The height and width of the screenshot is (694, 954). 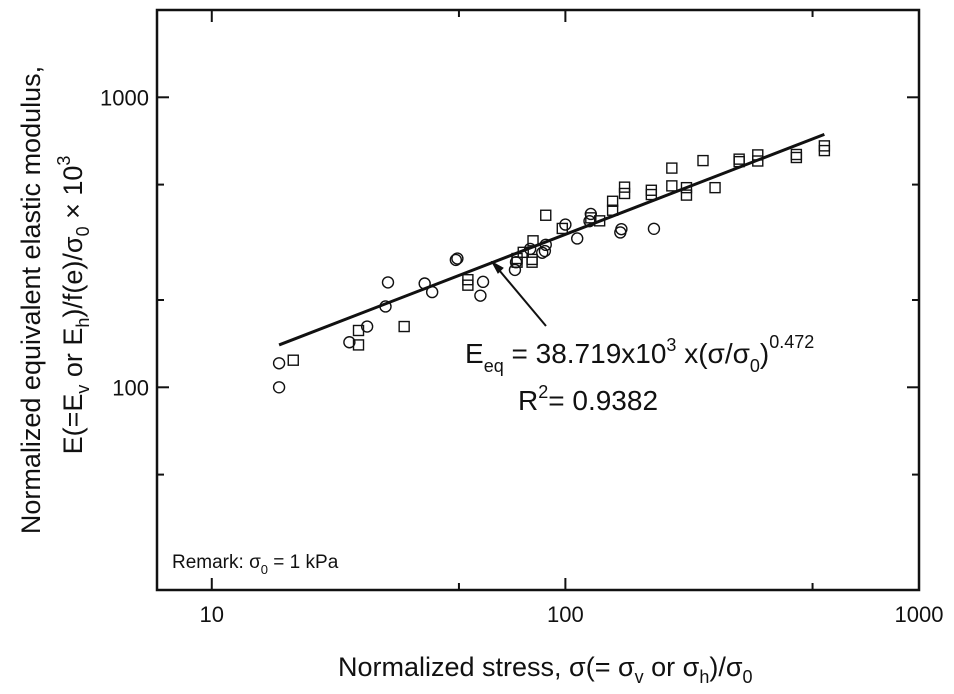 I want to click on y-tick-label: 1000, so click(x=124, y=97).